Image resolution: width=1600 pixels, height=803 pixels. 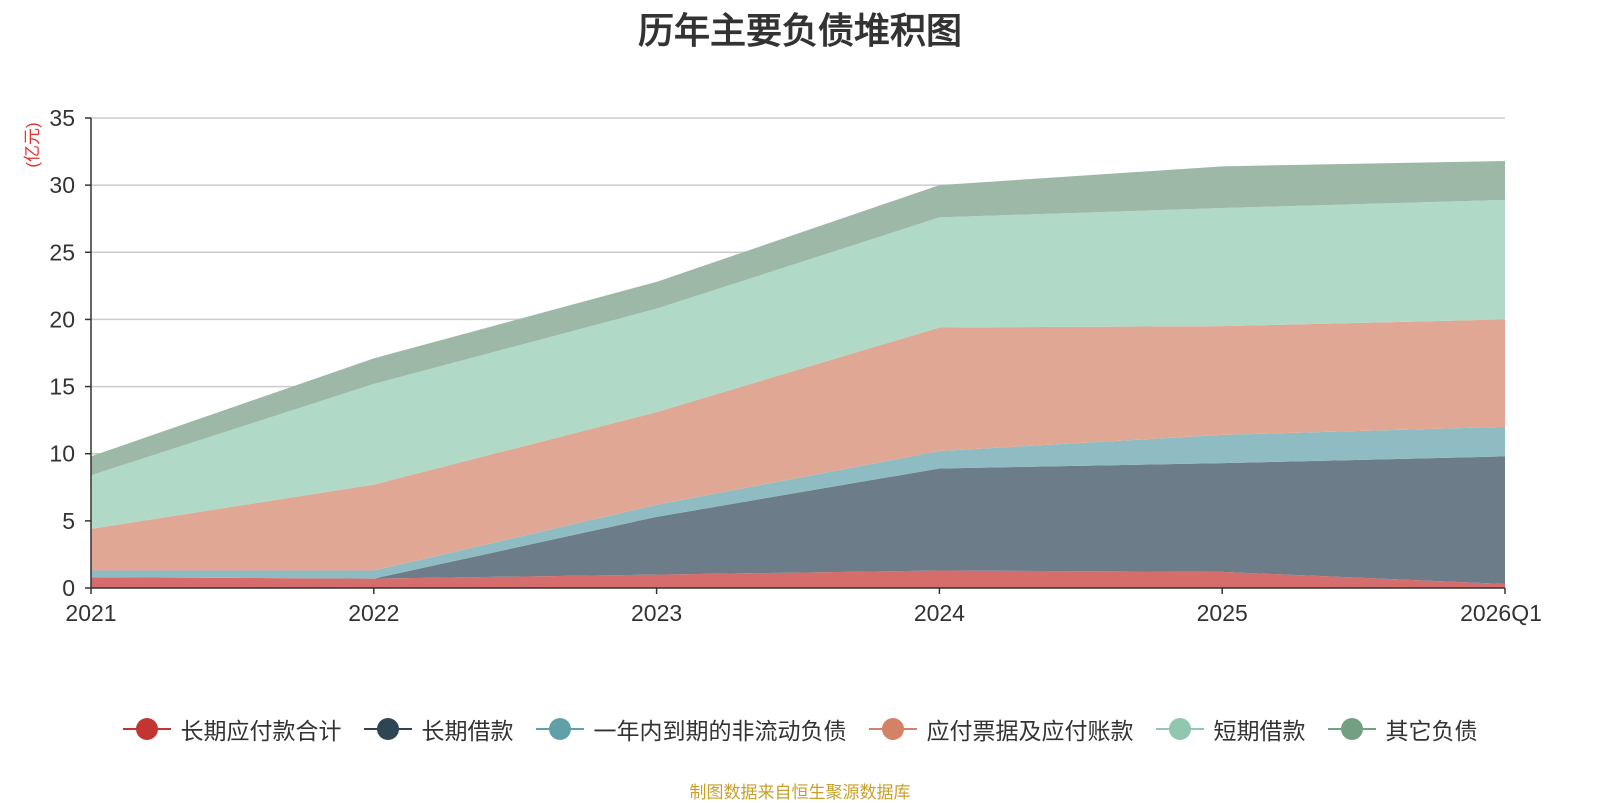 What do you see at coordinates (1030, 731) in the screenshot?
I see `legend-label: 应付票据及应付账款` at bounding box center [1030, 731].